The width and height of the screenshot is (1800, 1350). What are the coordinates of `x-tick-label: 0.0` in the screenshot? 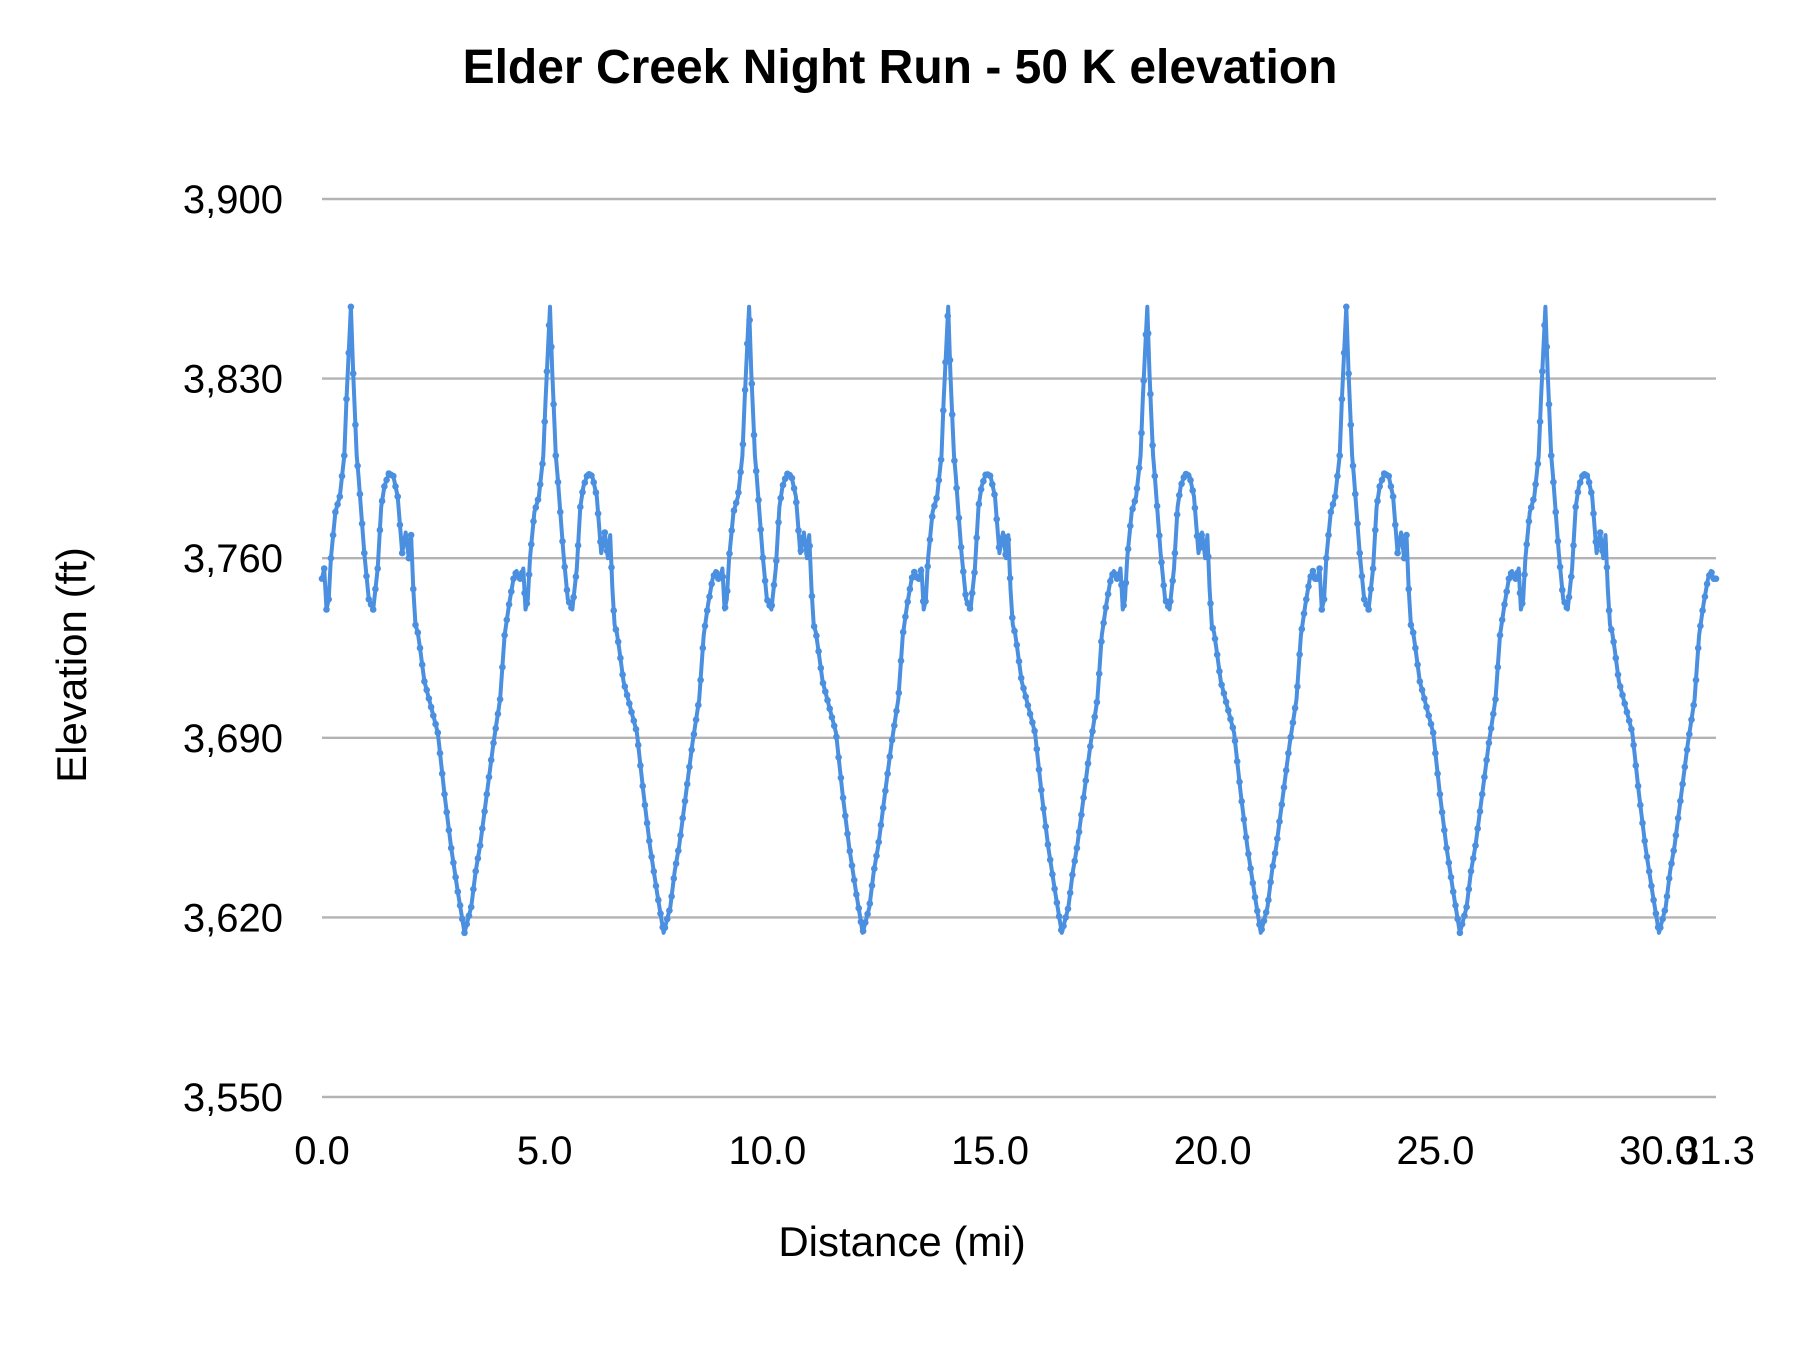 It's located at (322, 1151).